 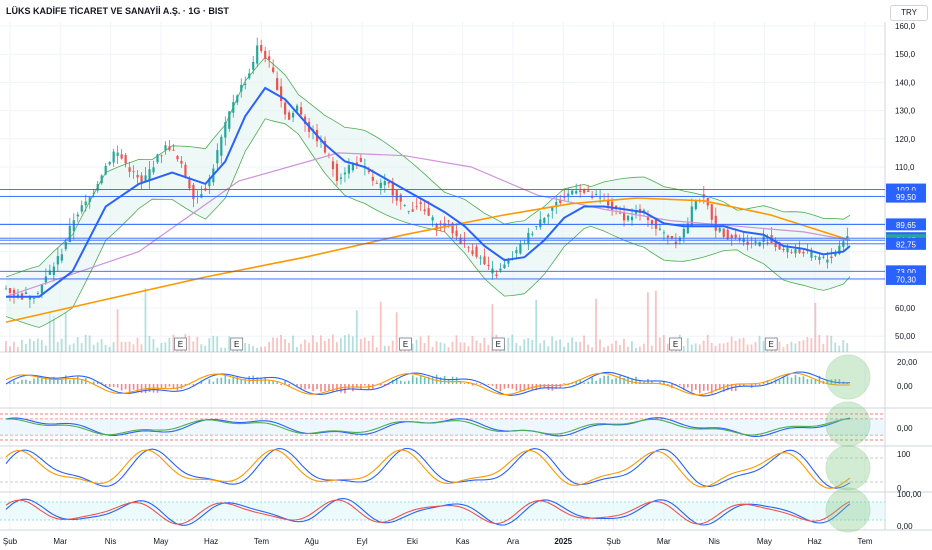 What do you see at coordinates (427, 320) in the screenshot?
I see `volume-bars` at bounding box center [427, 320].